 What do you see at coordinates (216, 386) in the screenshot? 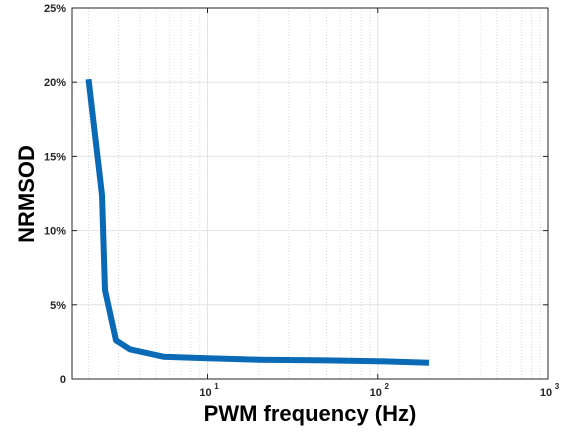
I see `x-tick-exponent: 1` at bounding box center [216, 386].